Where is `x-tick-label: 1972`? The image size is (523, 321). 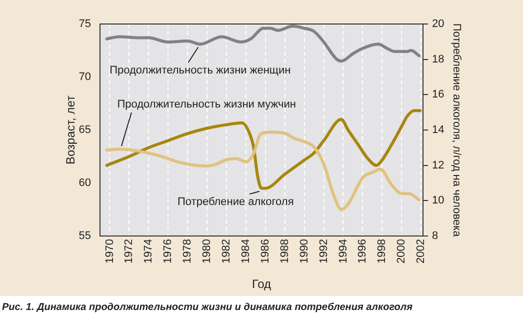 x-tick-label: 1972 is located at coordinates (129, 251).